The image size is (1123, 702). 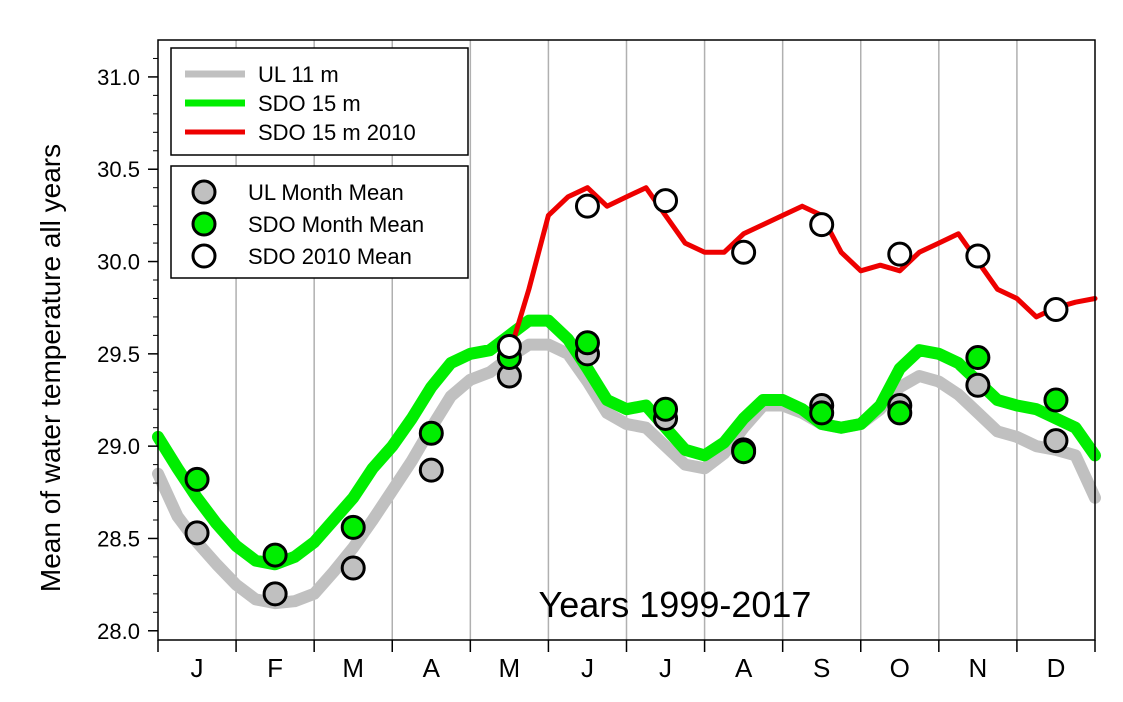 I want to click on legend-marker-label: SDO Month Mean, so click(x=336, y=224).